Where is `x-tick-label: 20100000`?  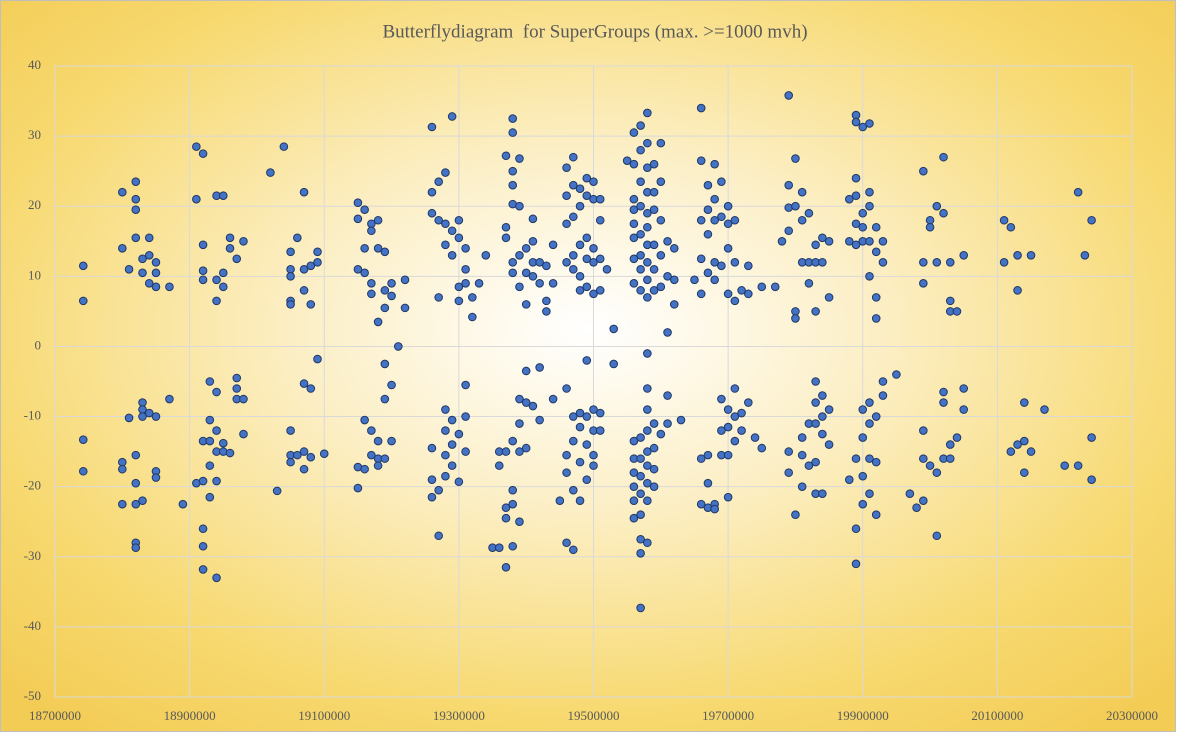 x-tick-label: 20100000 is located at coordinates (997, 715).